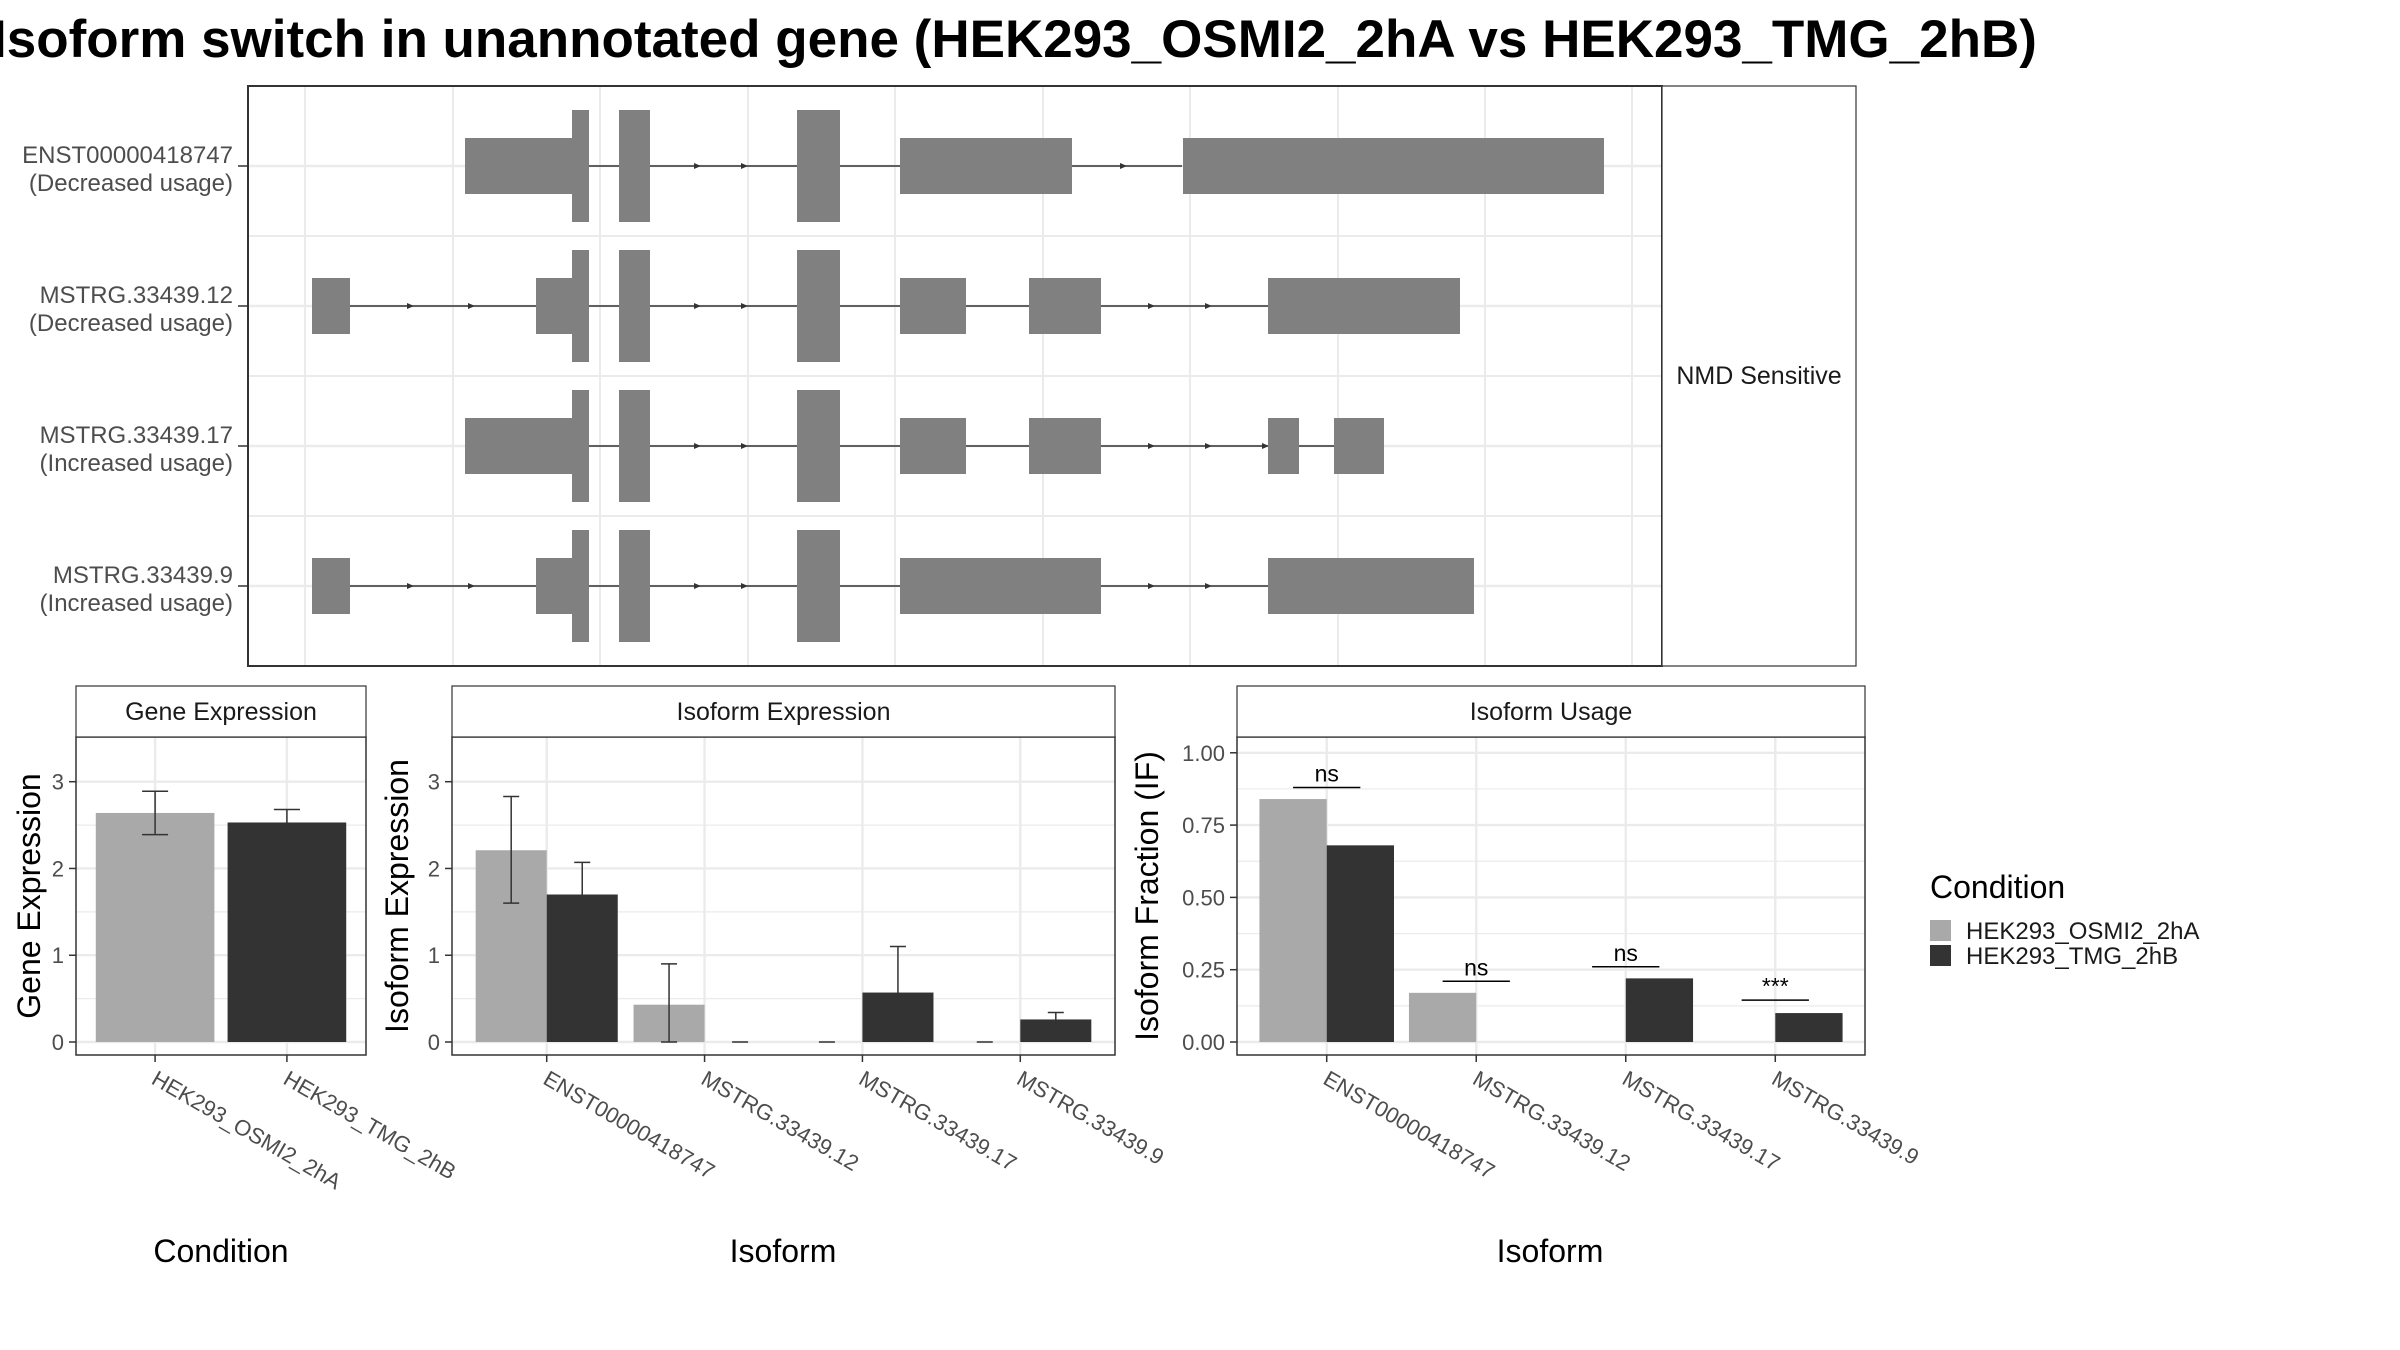 Image resolution: width=2400 pixels, height=1350 pixels. I want to click on transcript-id-label: ENST00000418747, so click(127, 155).